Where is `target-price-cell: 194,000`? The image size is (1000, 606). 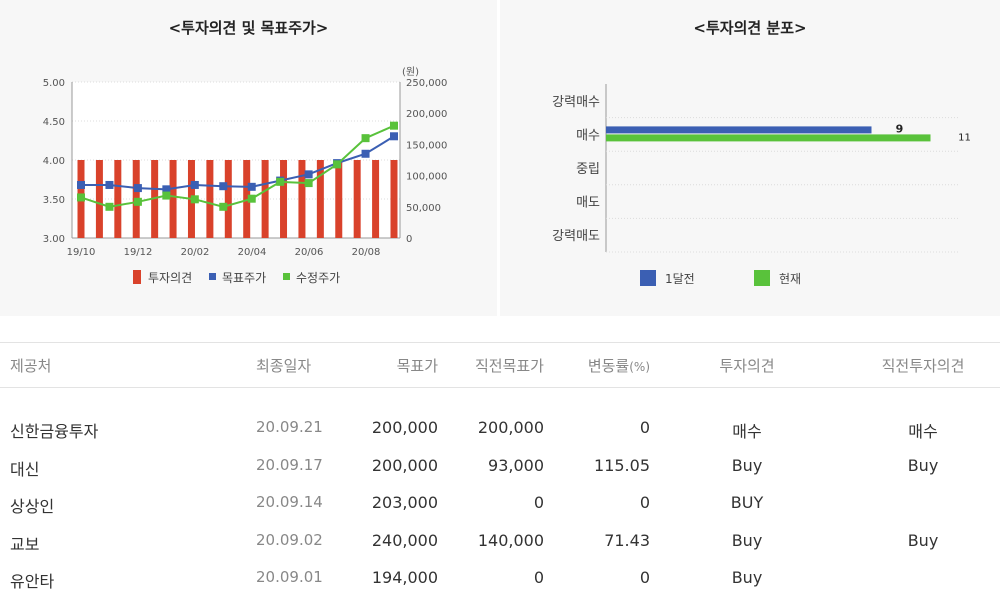
target-price-cell: 194,000 is located at coordinates (404, 577).